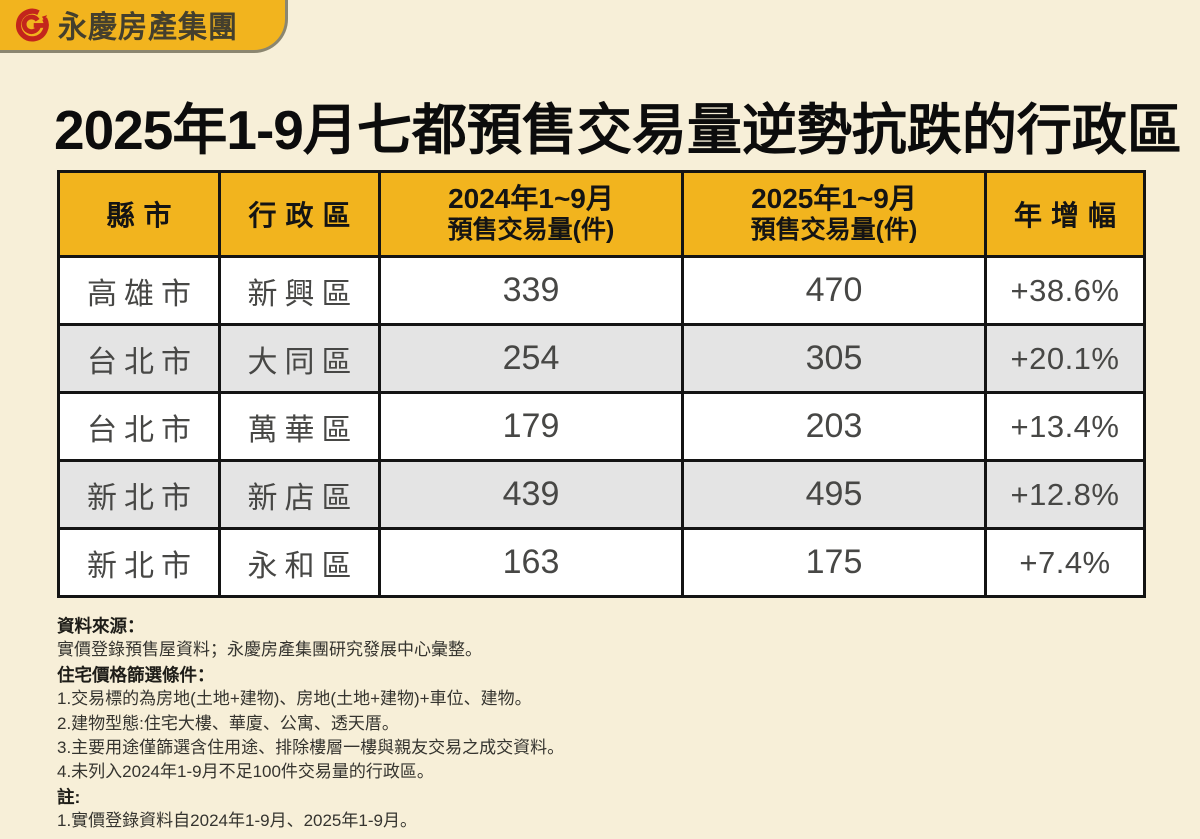  I want to click on brand-bar: 永慶房產集團, so click(144, 26).